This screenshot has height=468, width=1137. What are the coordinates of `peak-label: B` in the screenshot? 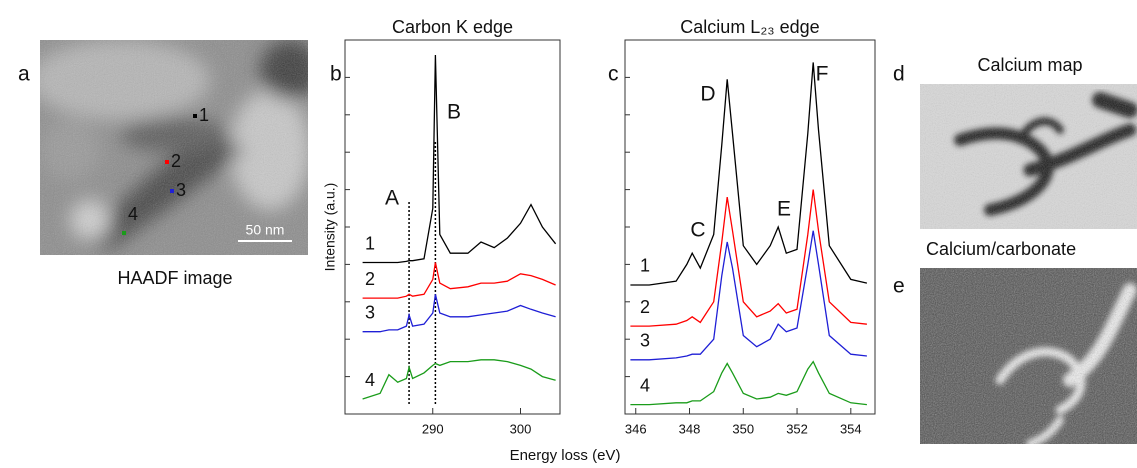 It's located at (454, 112).